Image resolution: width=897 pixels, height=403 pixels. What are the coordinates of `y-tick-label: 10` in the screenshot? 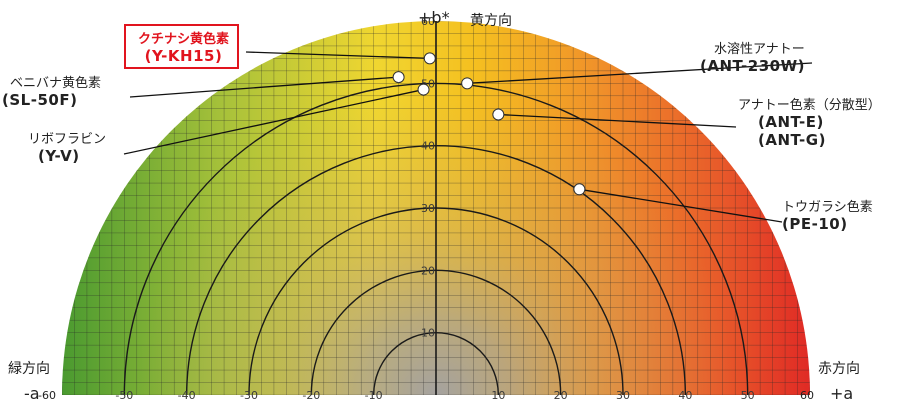 It's located at (428, 333).